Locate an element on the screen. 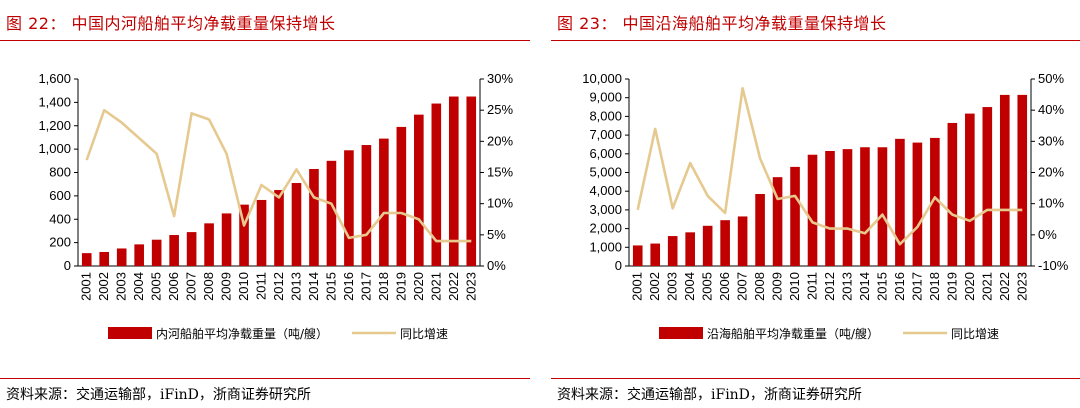  title-divider is located at coordinates (815, 40).